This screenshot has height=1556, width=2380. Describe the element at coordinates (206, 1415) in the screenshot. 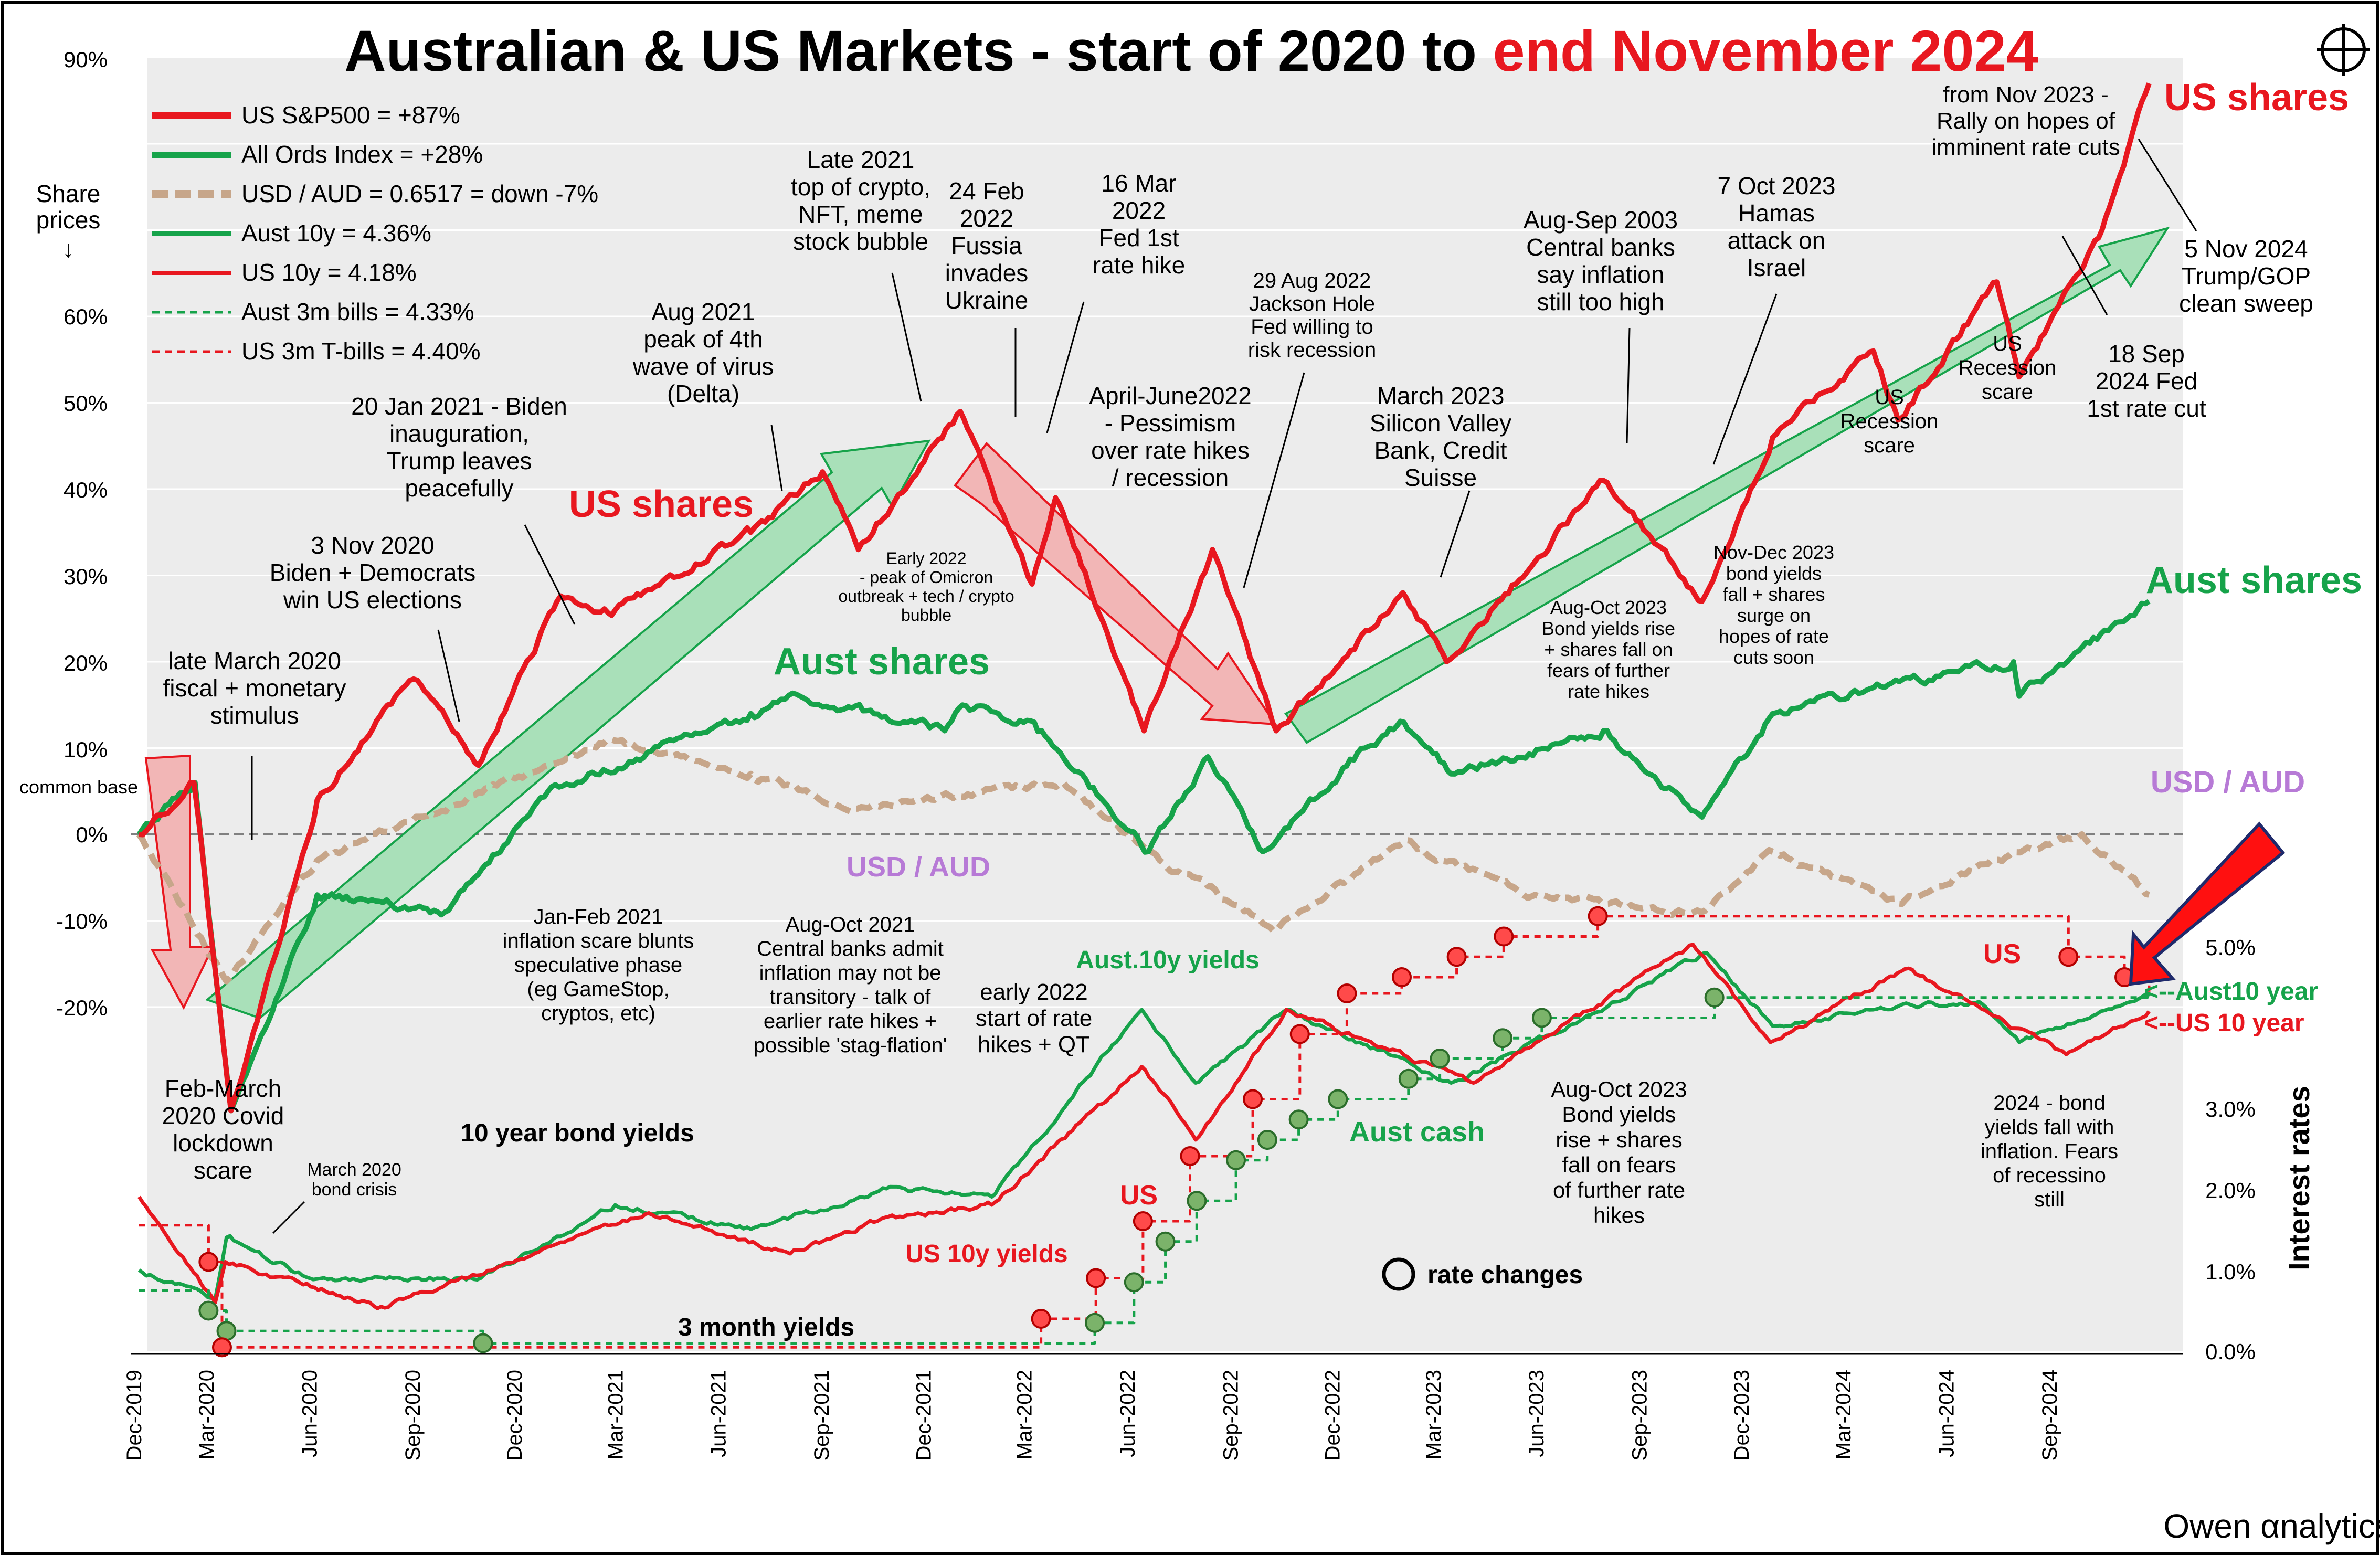

I see `x-tick-label: Mar-2020` at that location.